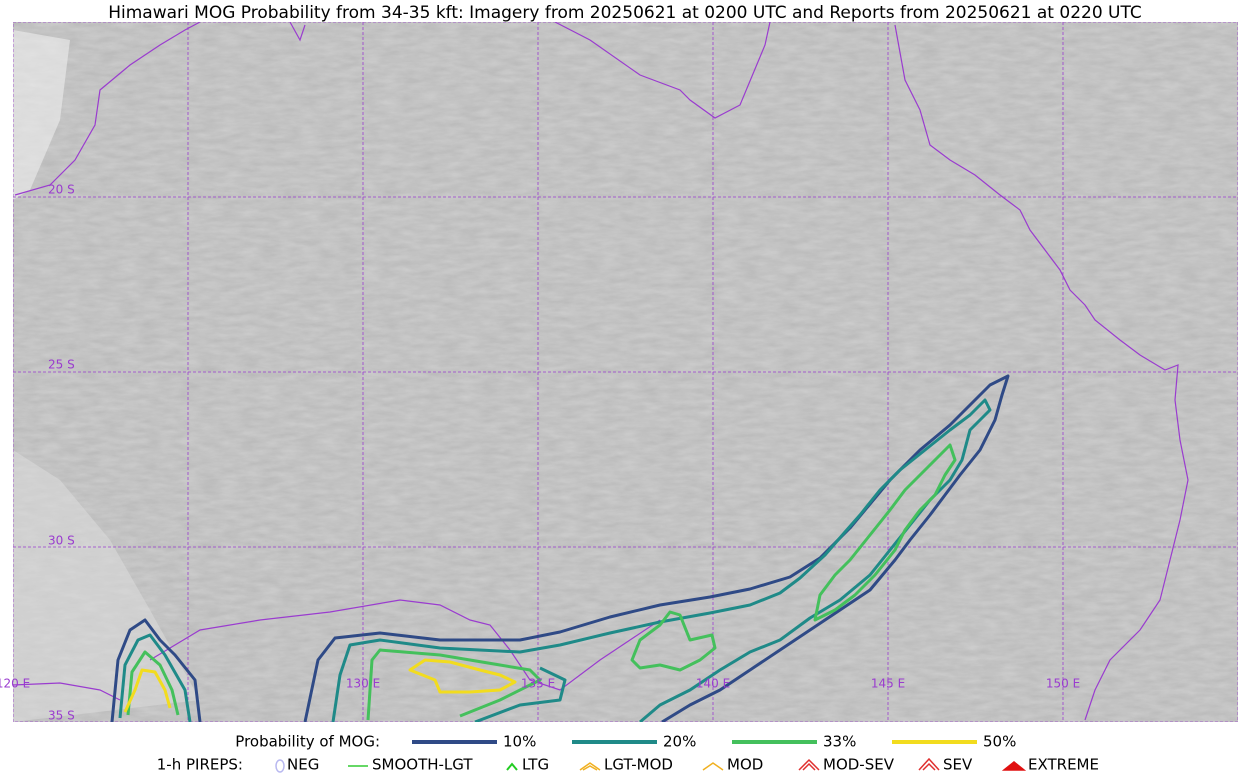 This screenshot has width=1250, height=782. I want to click on pirep-label: MOD-SEV, so click(859, 765).